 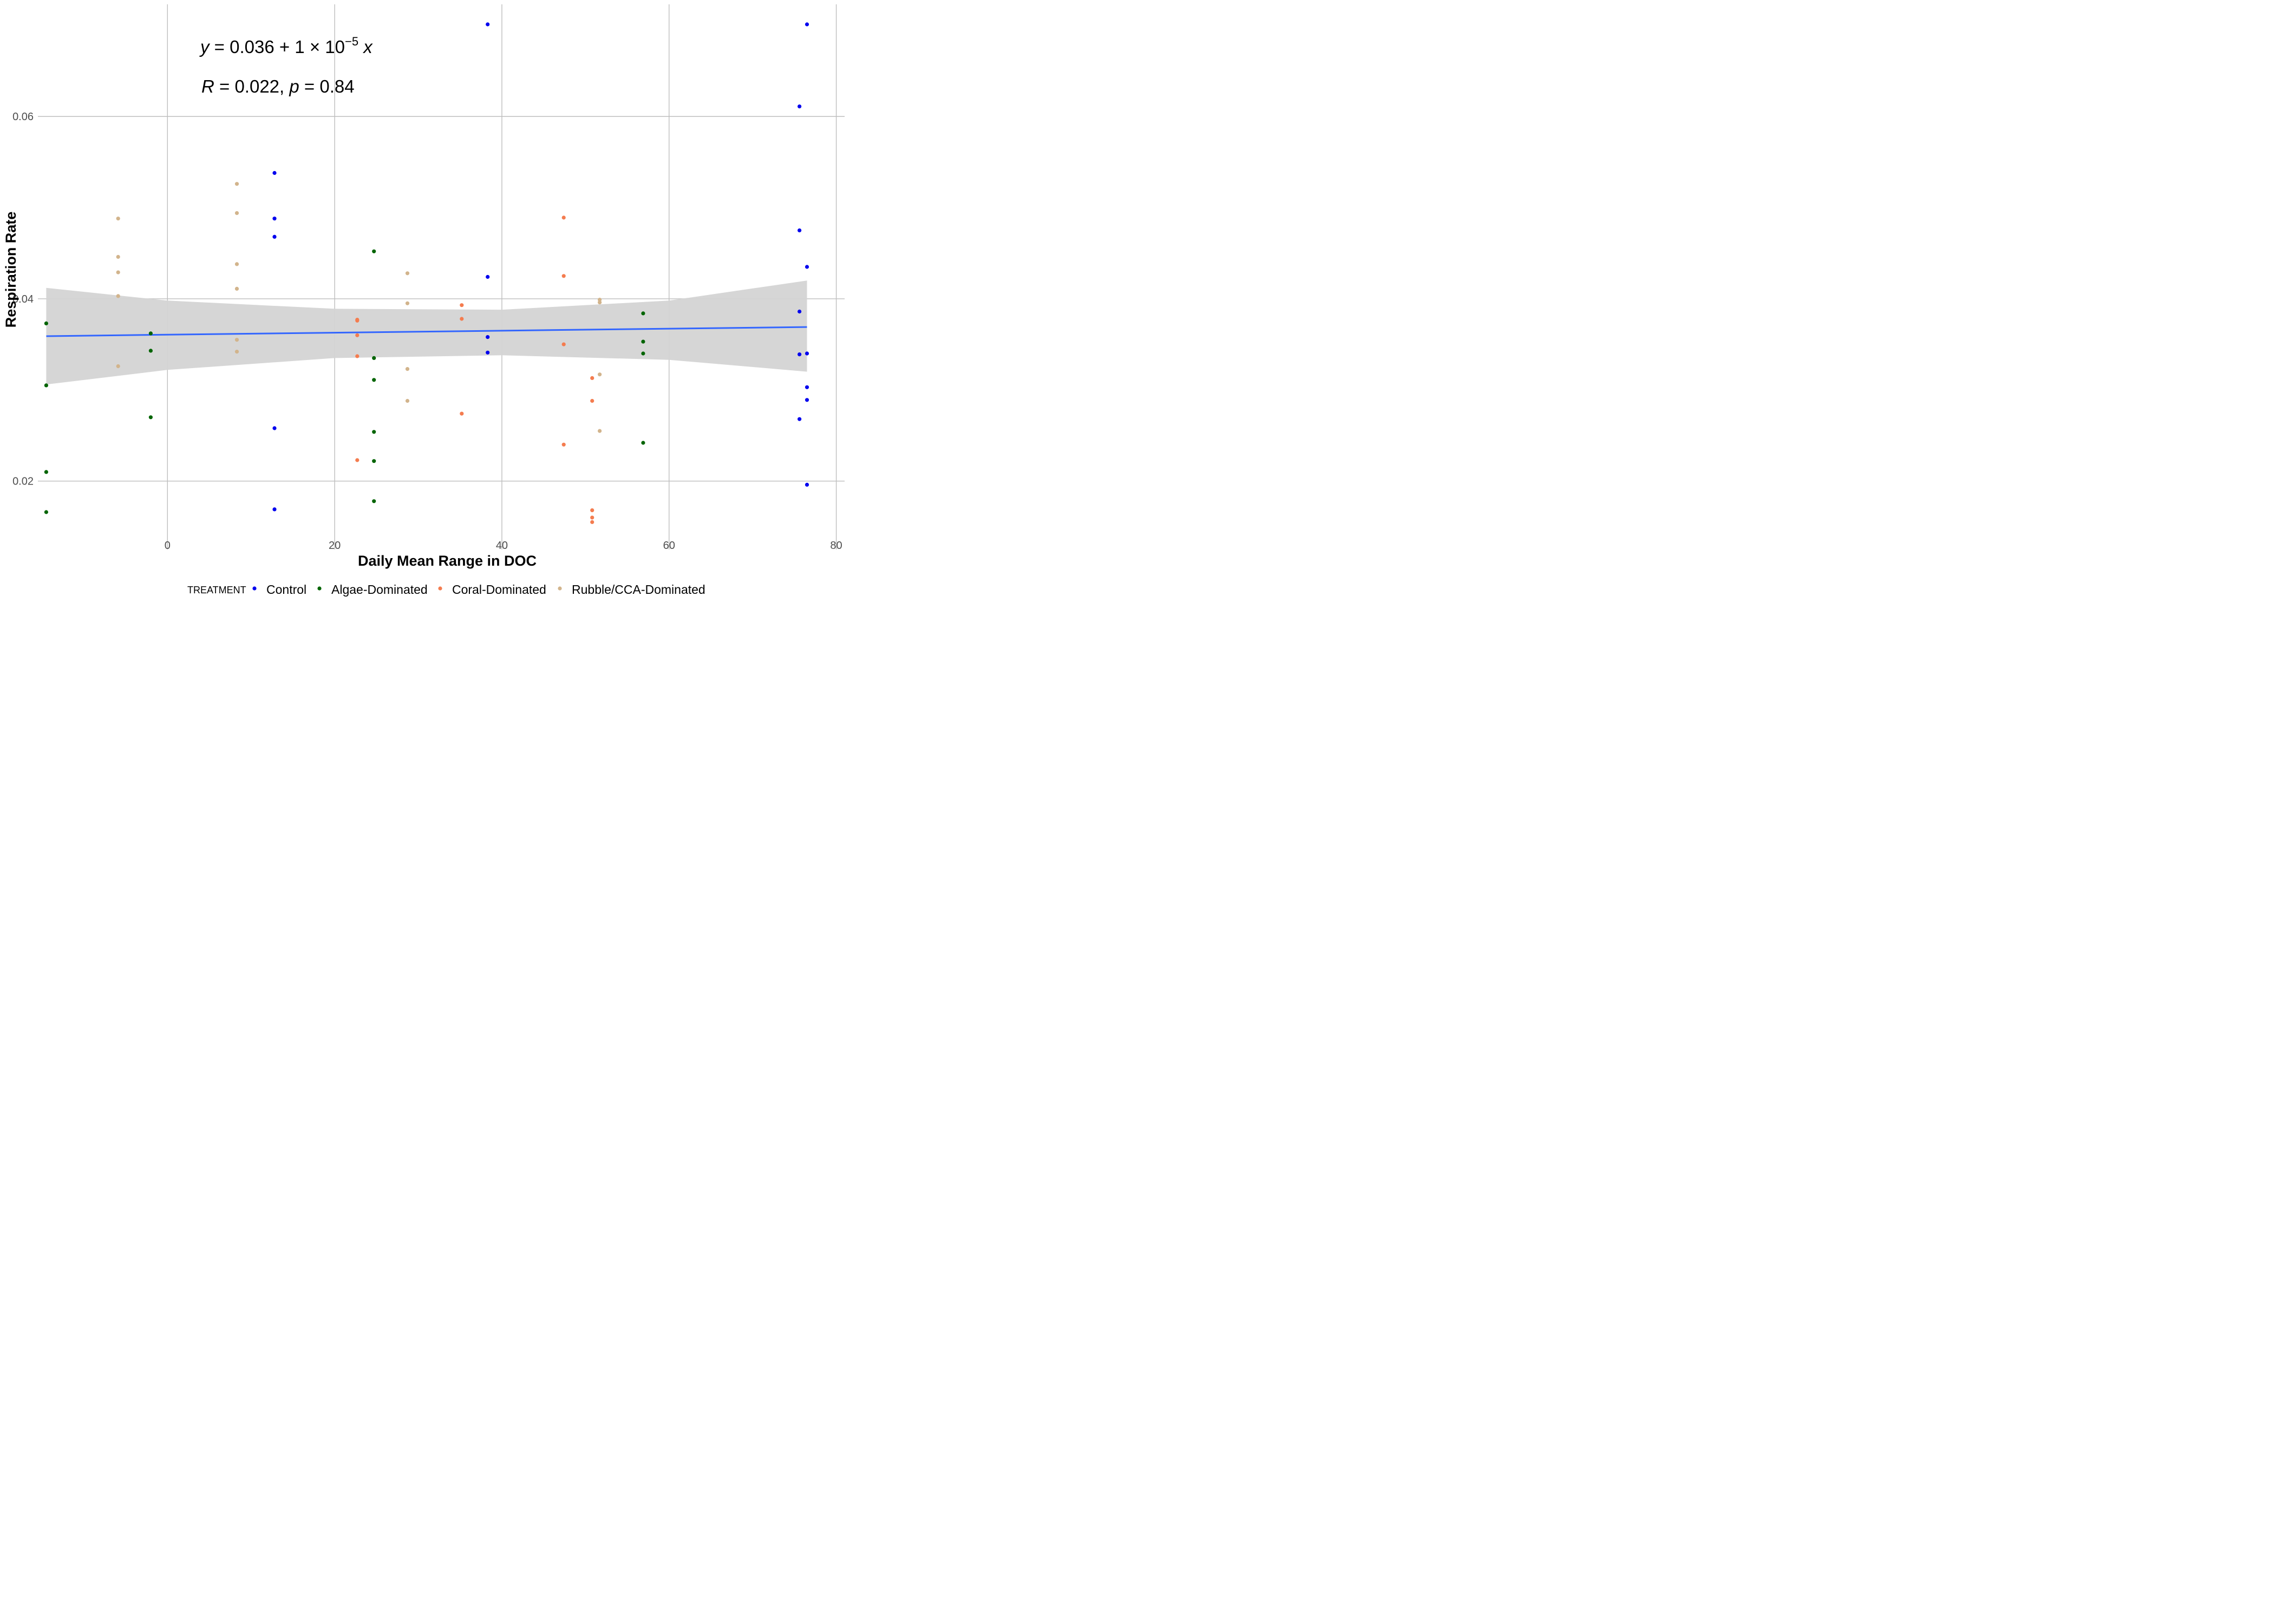 I want to click on x-tick-label: 20, so click(x=335, y=546).